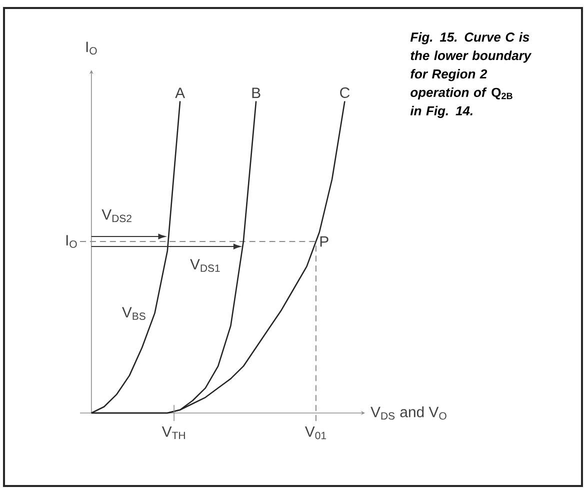 This screenshot has width=584, height=490. Describe the element at coordinates (134, 313) in the screenshot. I see `annotation: V$_{BS}$` at that location.